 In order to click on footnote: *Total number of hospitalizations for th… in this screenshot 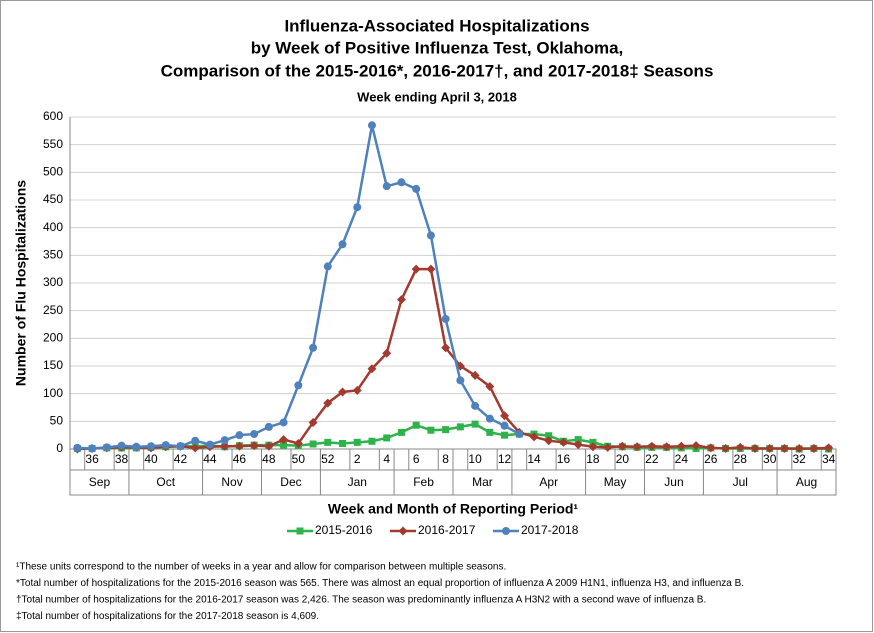, I will do `click(380, 583)`.